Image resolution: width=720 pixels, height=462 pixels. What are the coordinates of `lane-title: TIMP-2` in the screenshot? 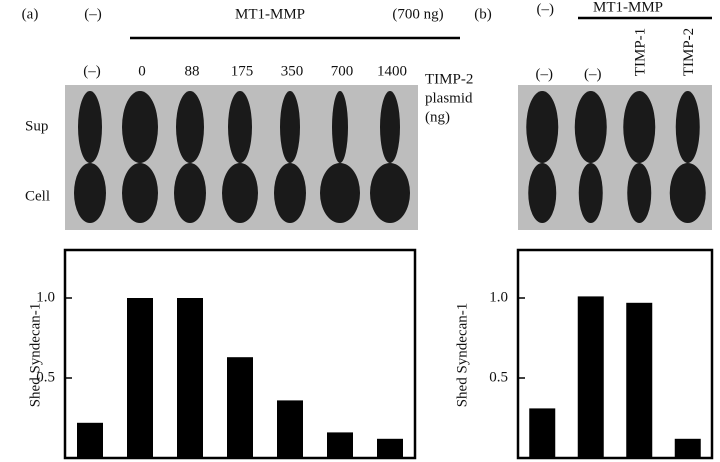 It's located at (449, 79).